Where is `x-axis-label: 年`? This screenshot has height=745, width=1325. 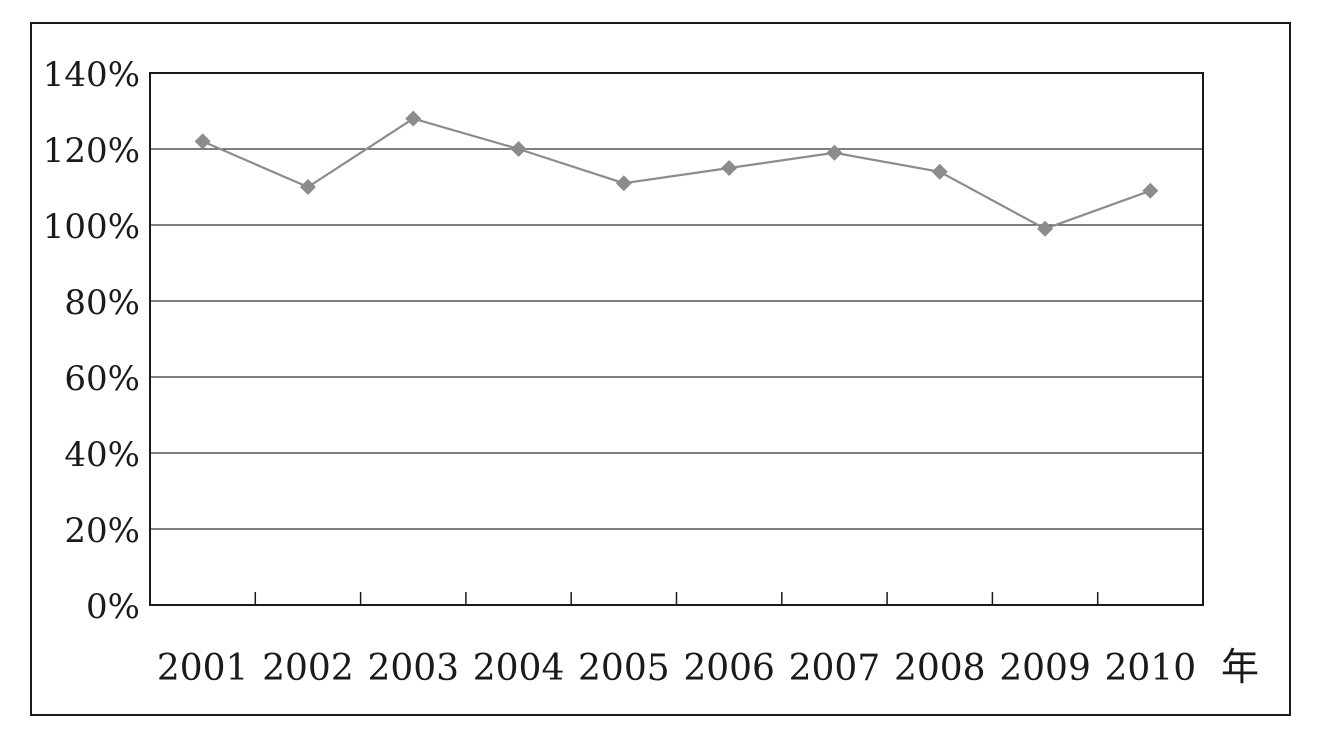 x-axis-label: 年 is located at coordinates (1240, 667).